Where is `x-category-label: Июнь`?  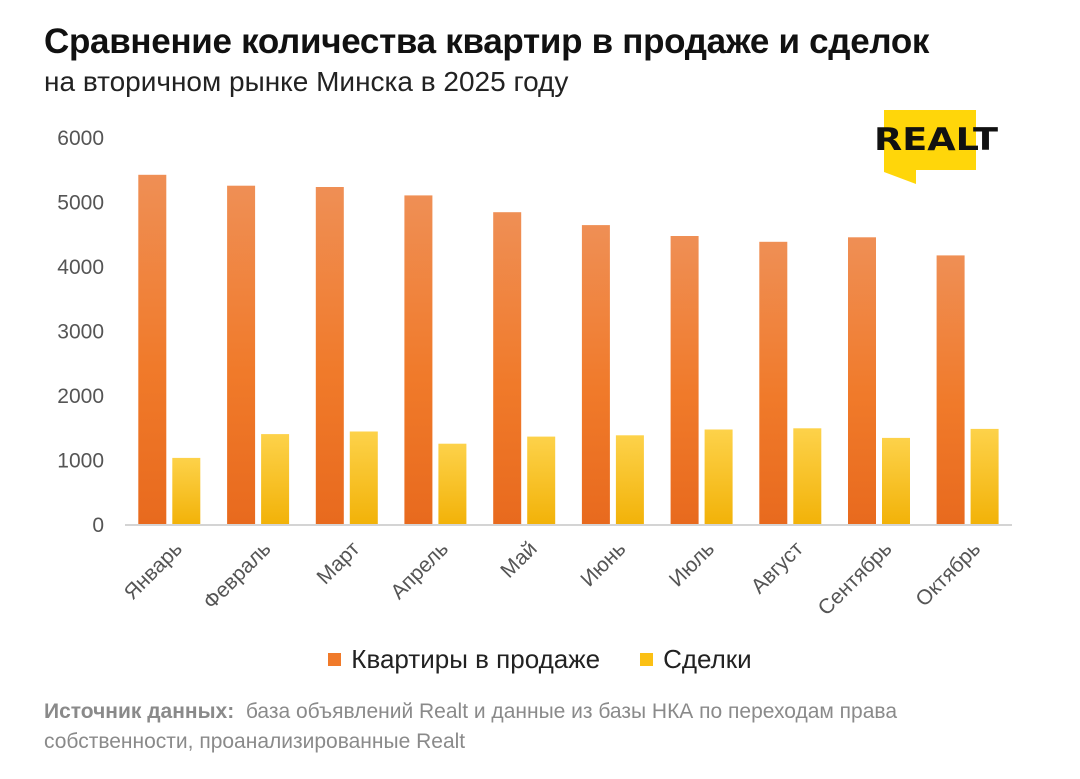 x-category-label: Июнь is located at coordinates (603, 564).